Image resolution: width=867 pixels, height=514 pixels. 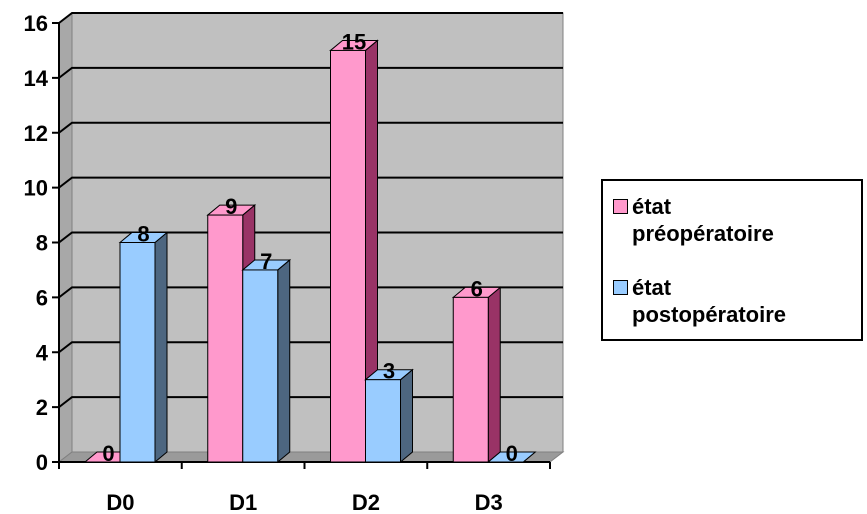 What do you see at coordinates (42, 407) in the screenshot?
I see `y-tick-label: 2` at bounding box center [42, 407].